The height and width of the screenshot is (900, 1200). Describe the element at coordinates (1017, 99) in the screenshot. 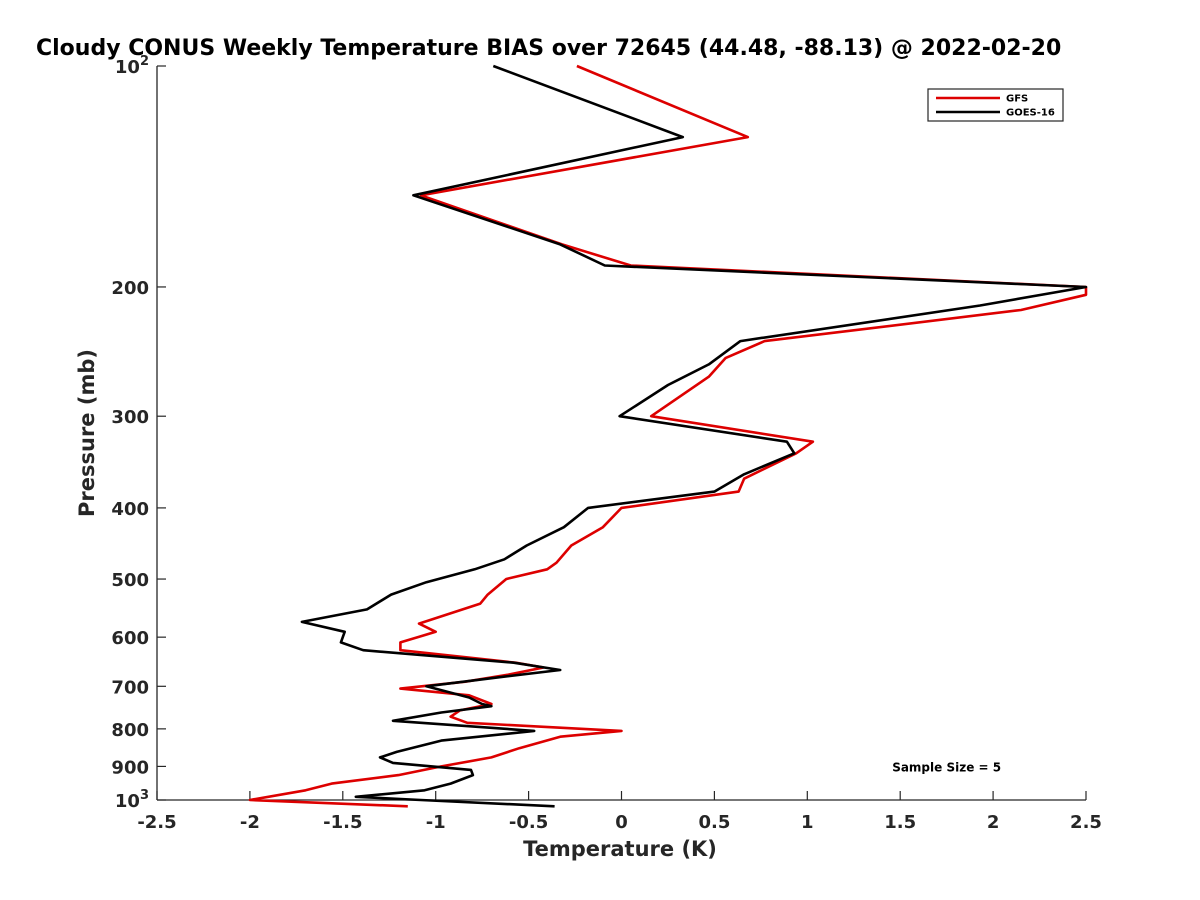

I see `legend-label: GFS` at that location.